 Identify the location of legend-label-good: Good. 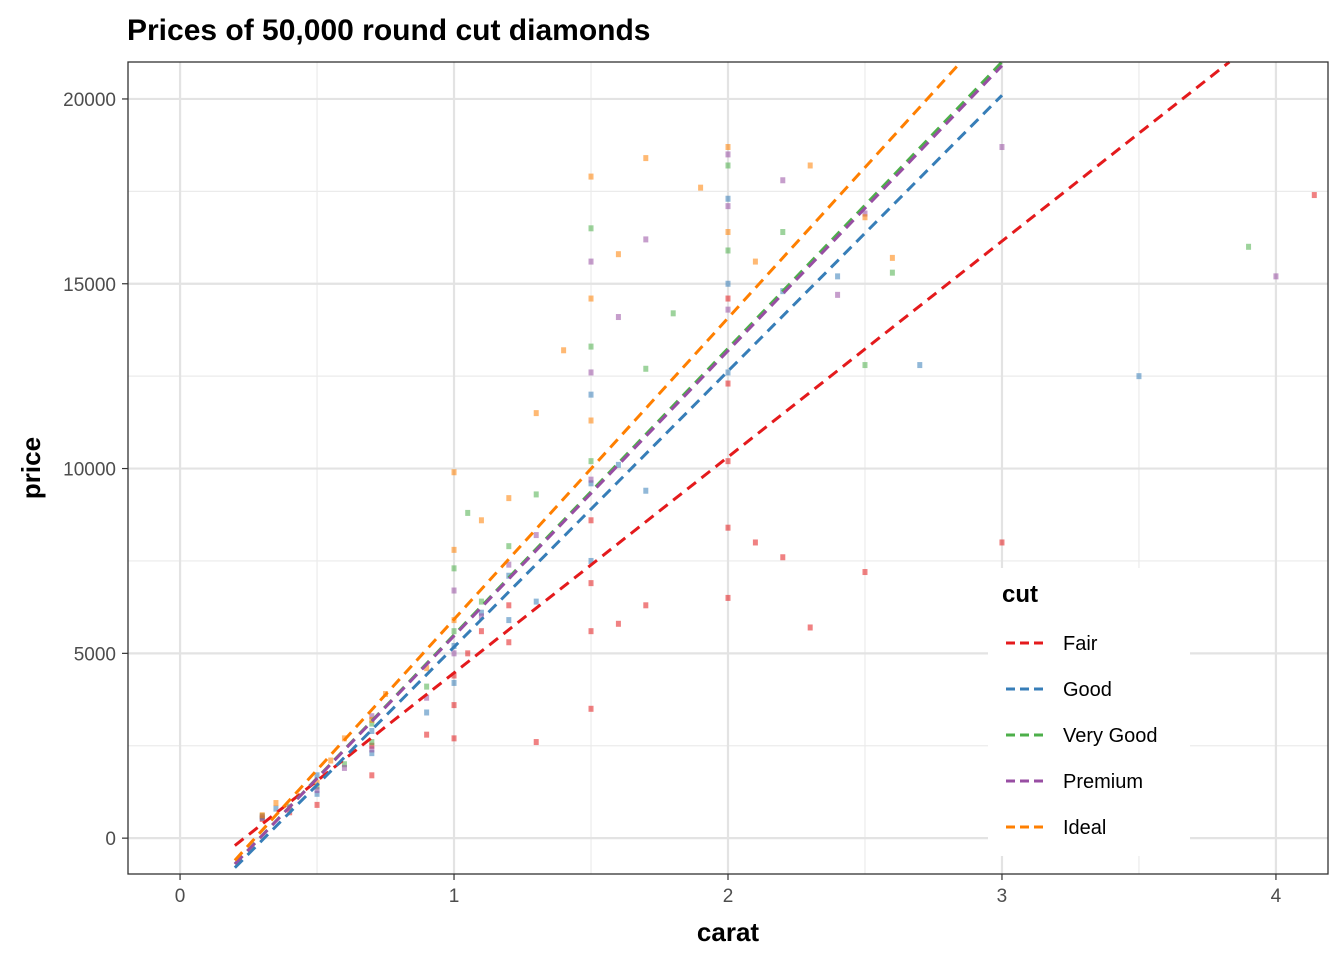
(1087, 690).